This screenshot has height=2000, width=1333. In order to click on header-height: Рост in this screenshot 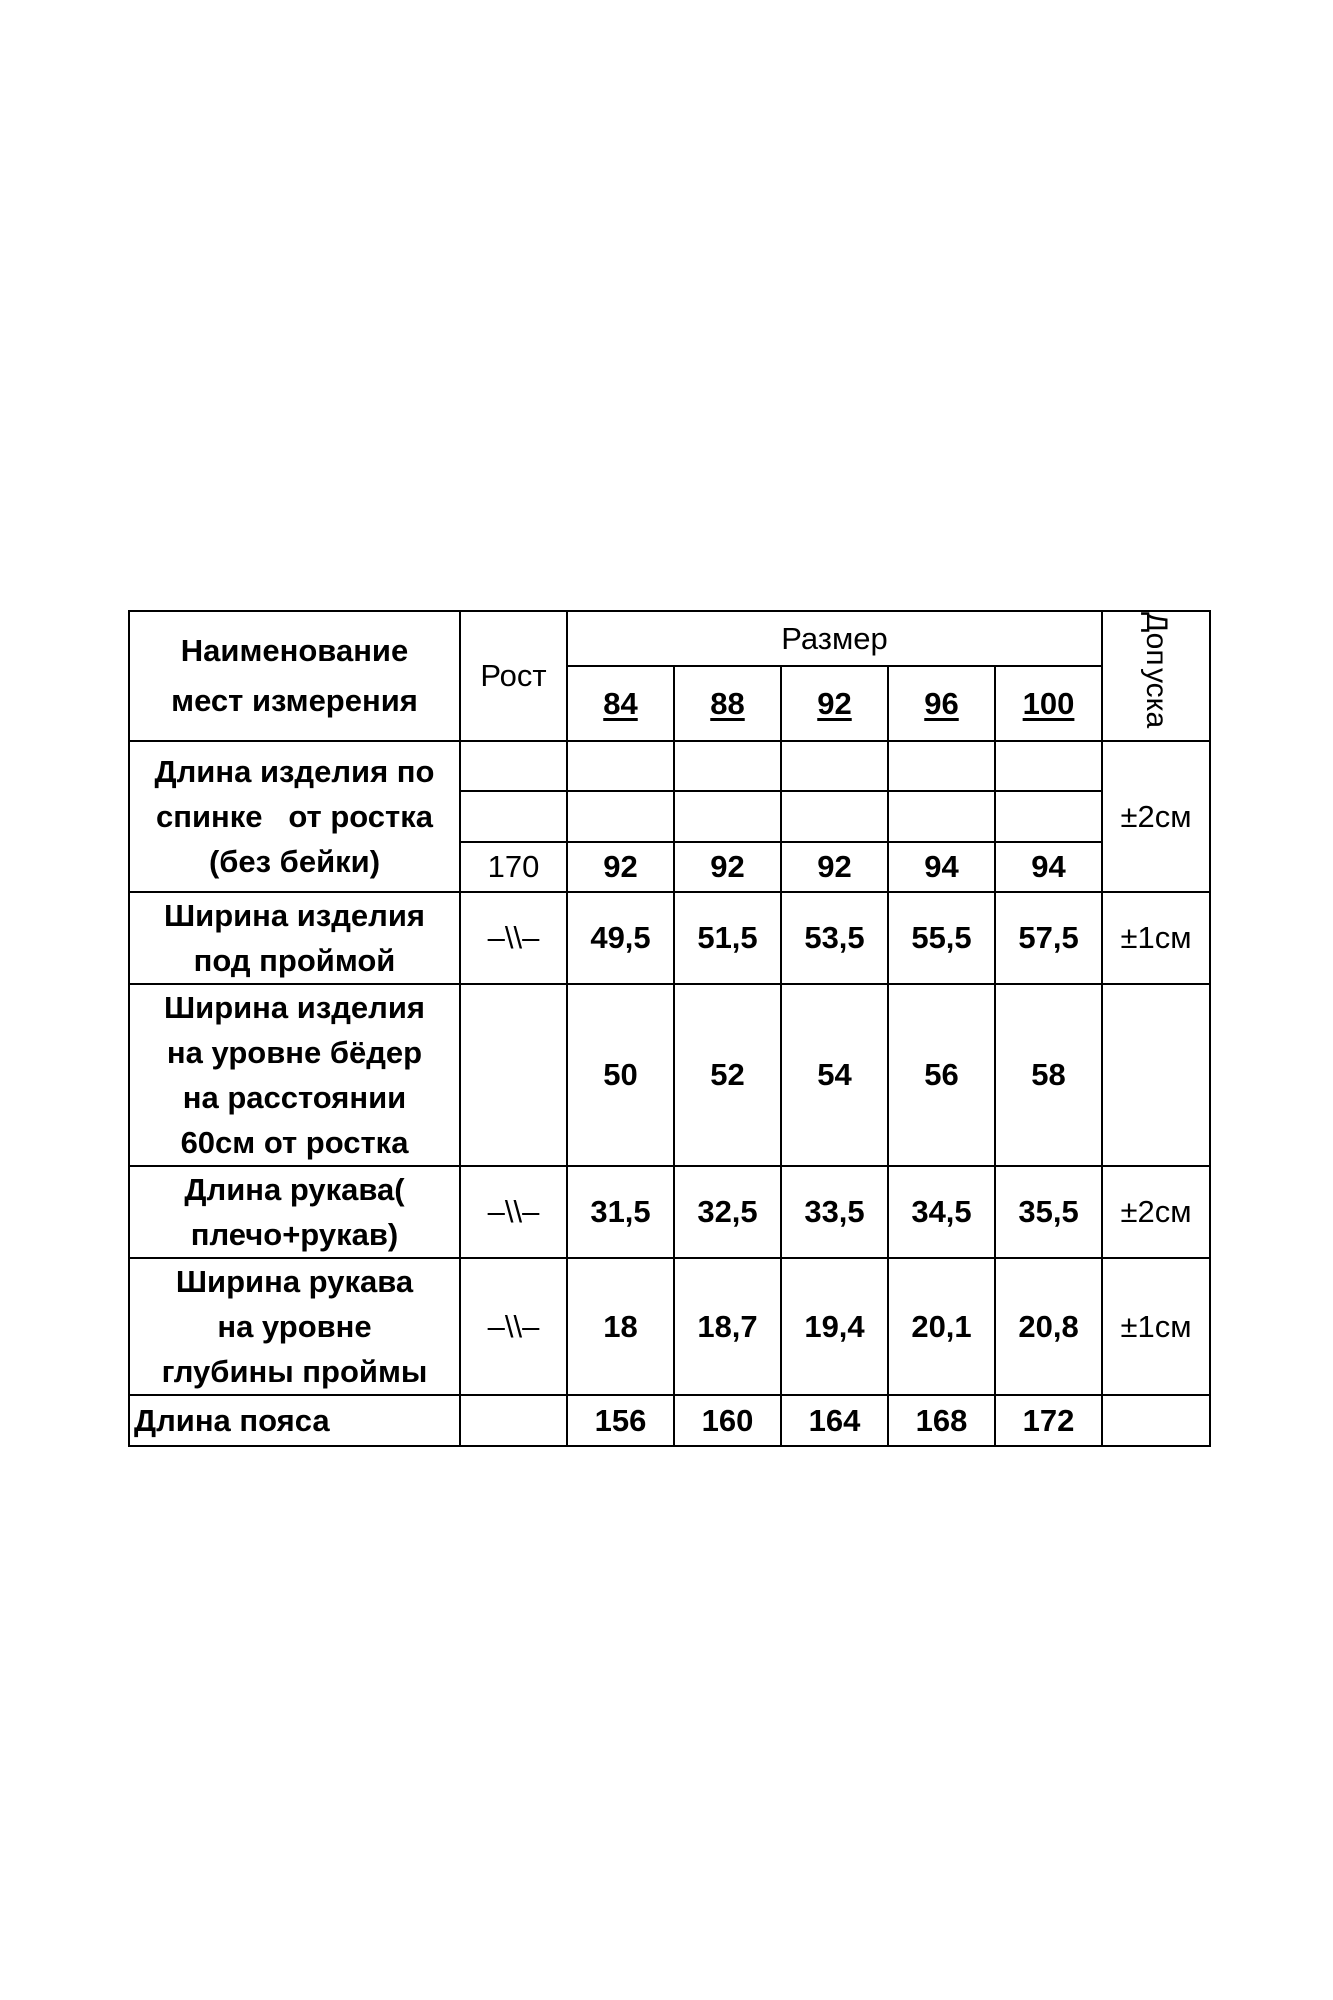, I will do `click(513, 676)`.